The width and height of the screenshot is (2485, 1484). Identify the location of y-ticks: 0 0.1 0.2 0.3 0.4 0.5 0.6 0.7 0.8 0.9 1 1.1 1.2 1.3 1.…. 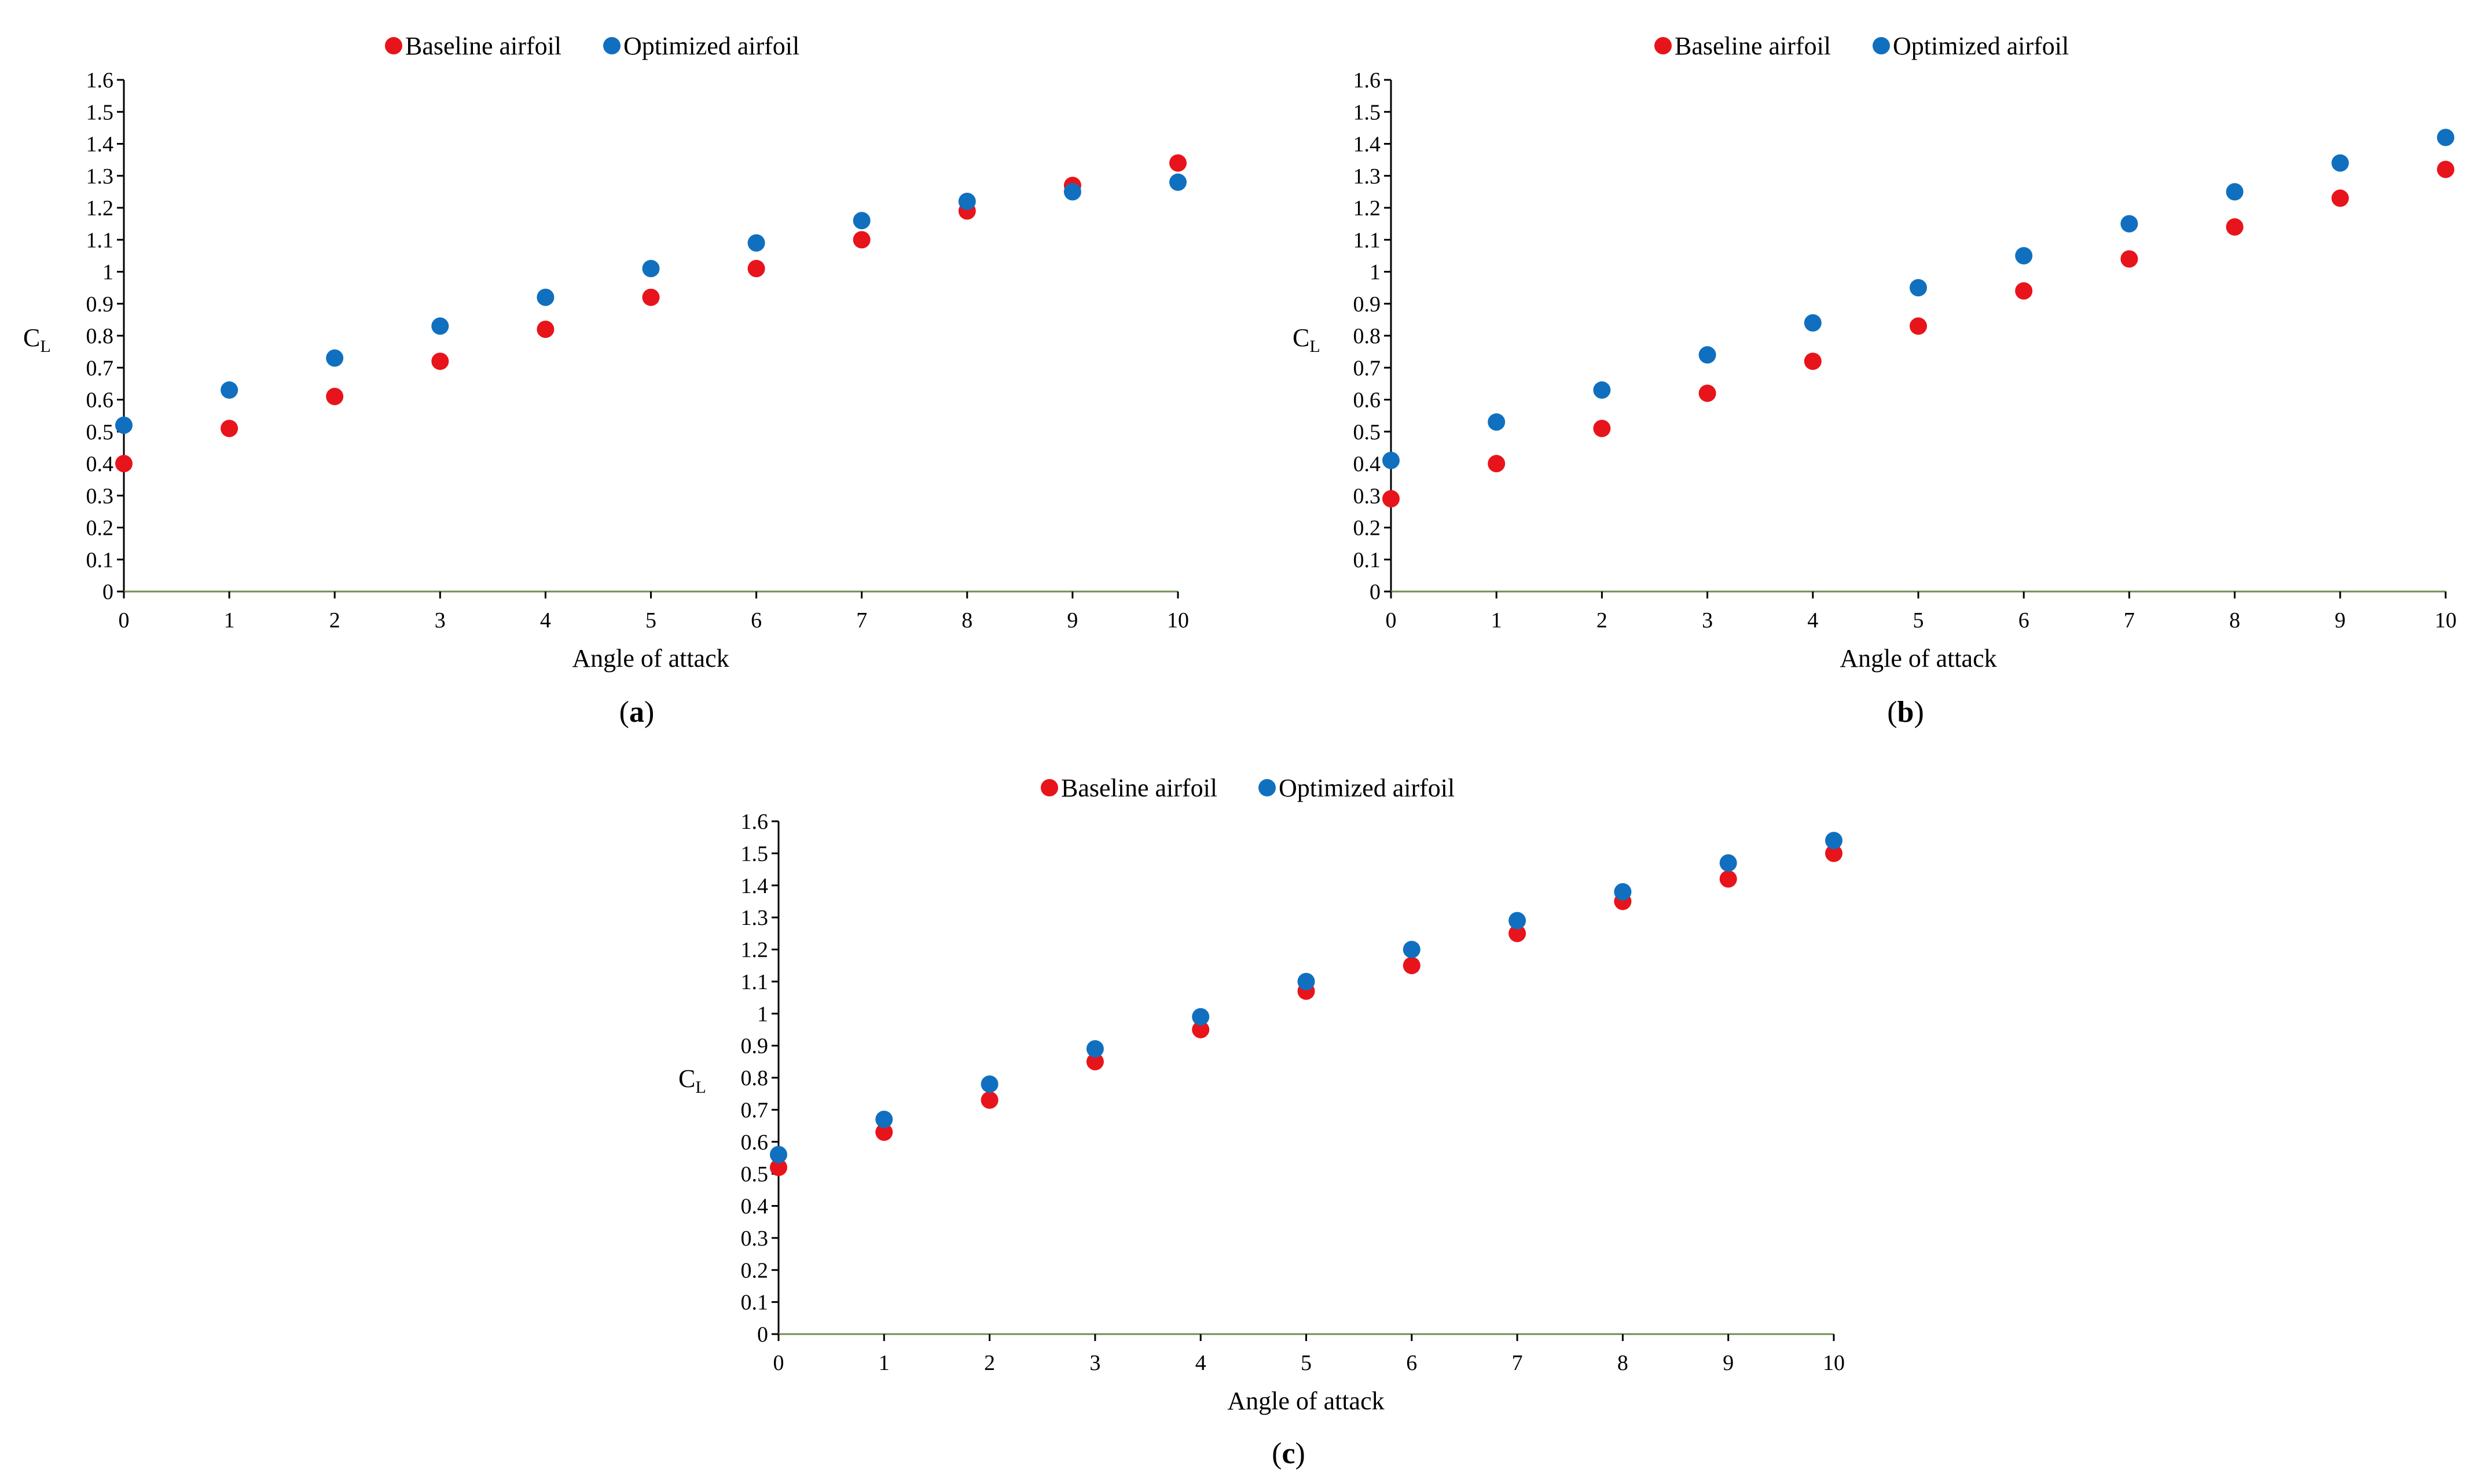
(105, 336).